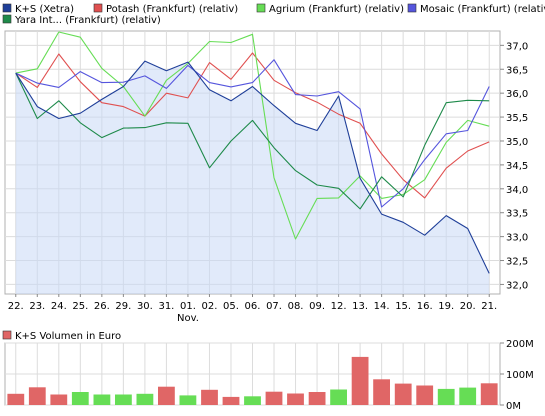 Image resolution: width=545 pixels, height=416 pixels. Describe the element at coordinates (59, 306) in the screenshot. I see `x-tick-label: 24.` at that location.